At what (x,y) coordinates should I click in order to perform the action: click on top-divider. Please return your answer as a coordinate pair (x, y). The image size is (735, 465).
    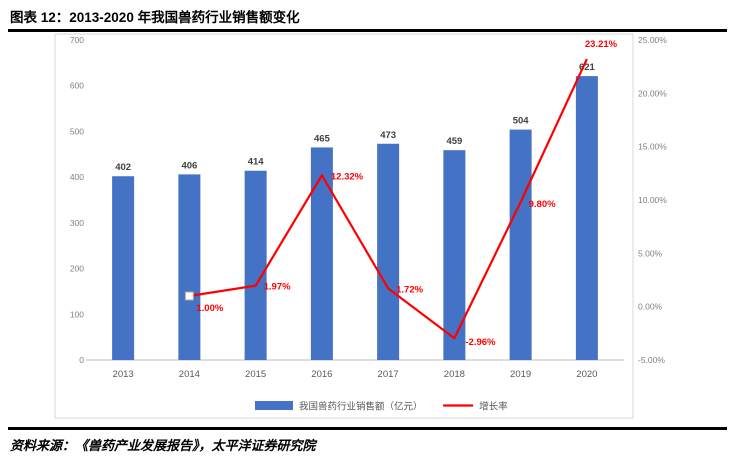
    Looking at the image, I should click on (367, 30).